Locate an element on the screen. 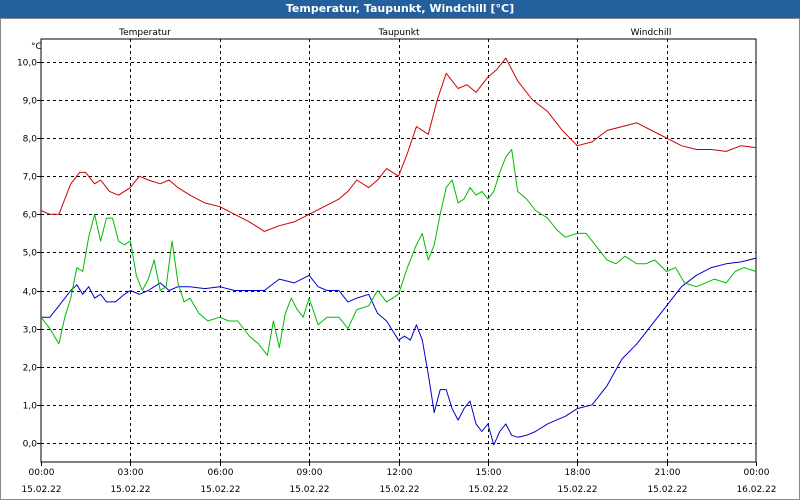 This screenshot has height=500, width=800. y-tick-label: 2,0 is located at coordinates (30, 369).